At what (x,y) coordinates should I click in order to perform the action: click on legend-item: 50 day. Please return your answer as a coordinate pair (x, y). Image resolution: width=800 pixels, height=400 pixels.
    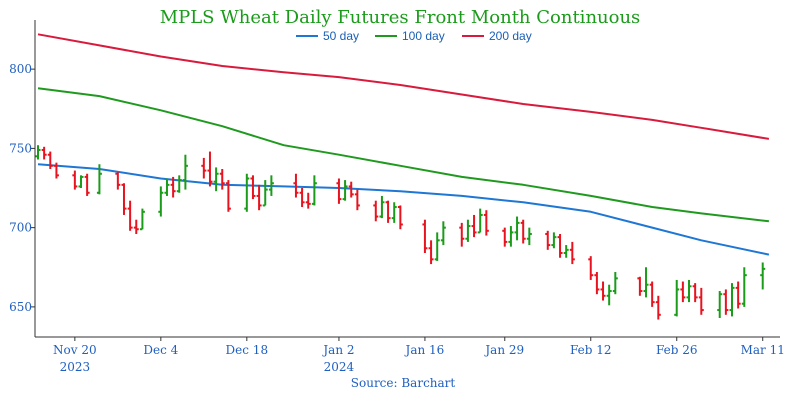
    Looking at the image, I should click on (327, 36).